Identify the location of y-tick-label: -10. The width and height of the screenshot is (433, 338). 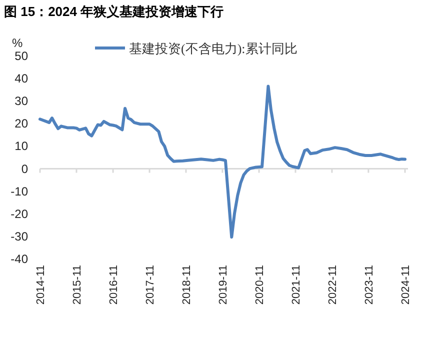
(19, 191).